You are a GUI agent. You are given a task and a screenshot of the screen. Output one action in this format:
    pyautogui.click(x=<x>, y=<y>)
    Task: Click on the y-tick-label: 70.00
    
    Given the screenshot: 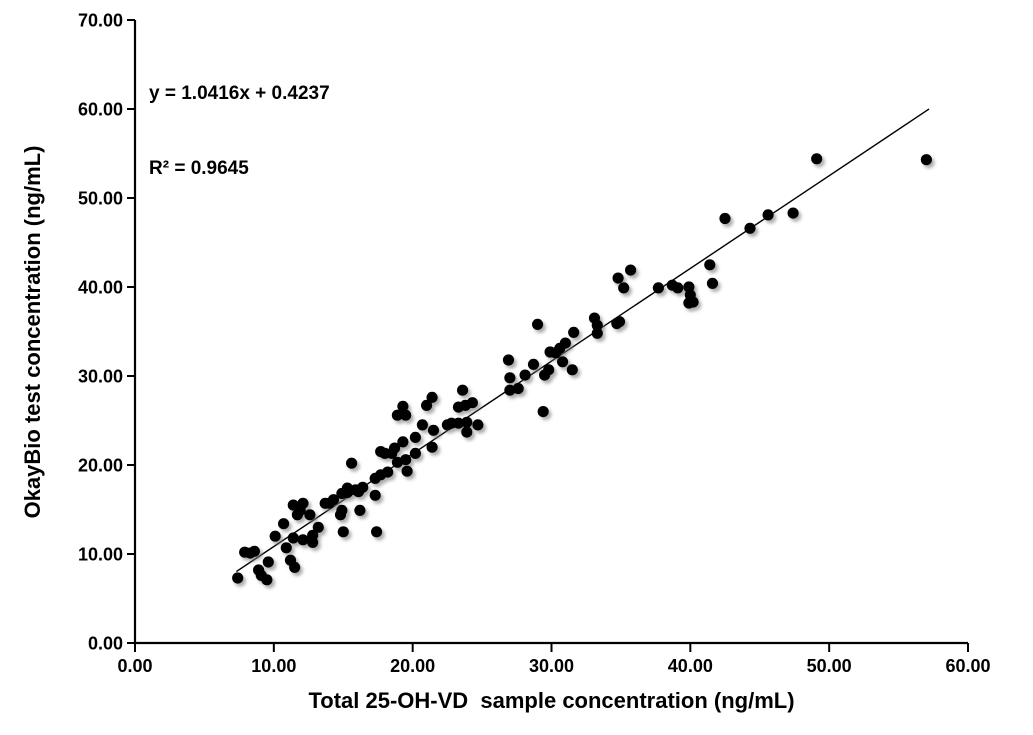 What is the action you would take?
    pyautogui.click(x=100, y=21)
    